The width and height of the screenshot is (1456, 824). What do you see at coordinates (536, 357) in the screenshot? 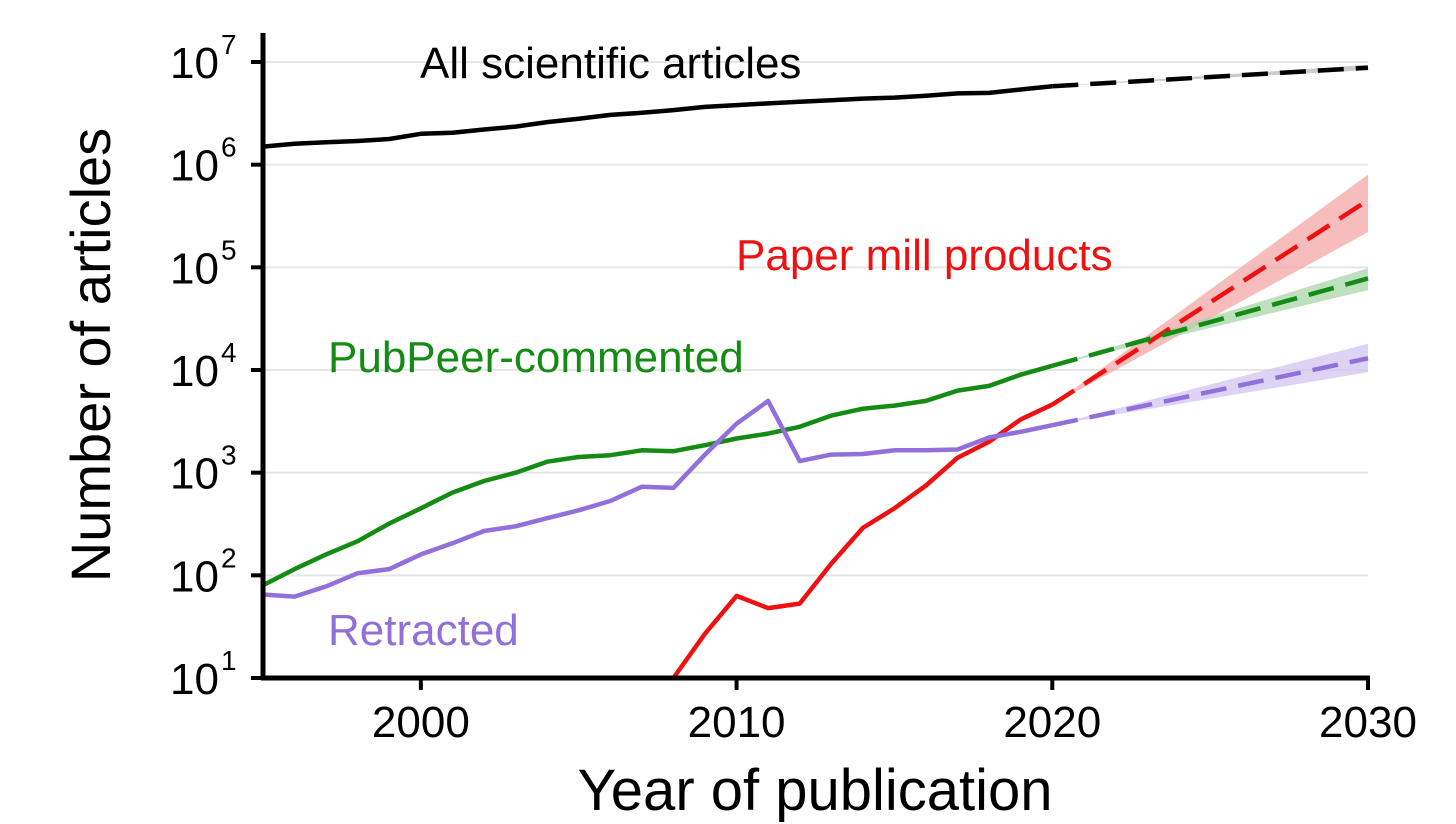
I see `annotation-pubpeer: PubPeer-commented` at bounding box center [536, 357].